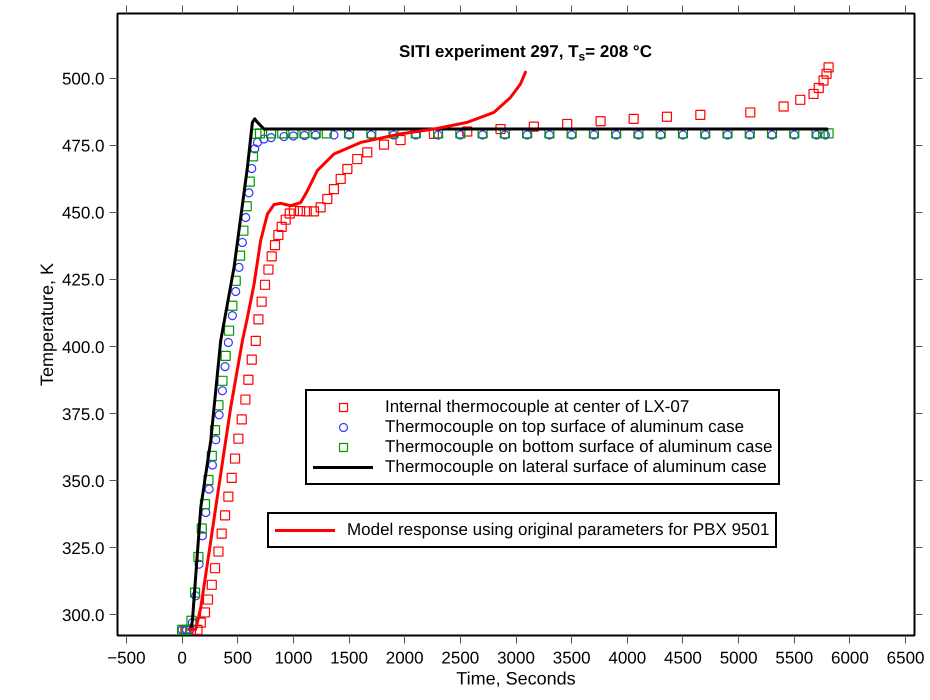 The width and height of the screenshot is (930, 700). Describe the element at coordinates (576, 467) in the screenshot. I see `legend-label: Thermocouple on lateral surface of aluminum case` at that location.